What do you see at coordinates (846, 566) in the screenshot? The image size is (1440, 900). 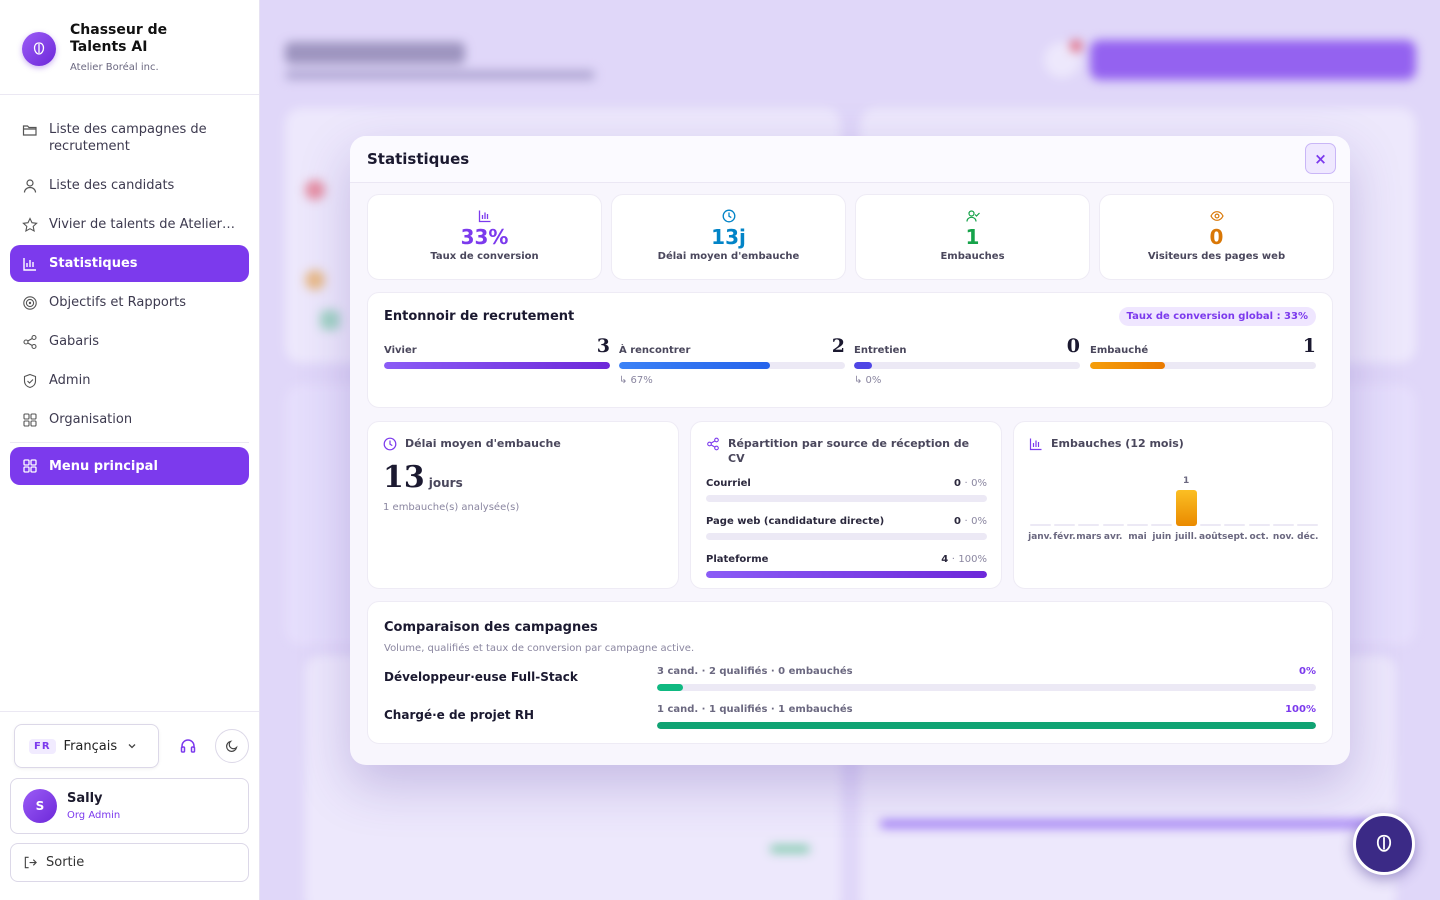 I see `source-row: Plateforme 4 · 100%` at bounding box center [846, 566].